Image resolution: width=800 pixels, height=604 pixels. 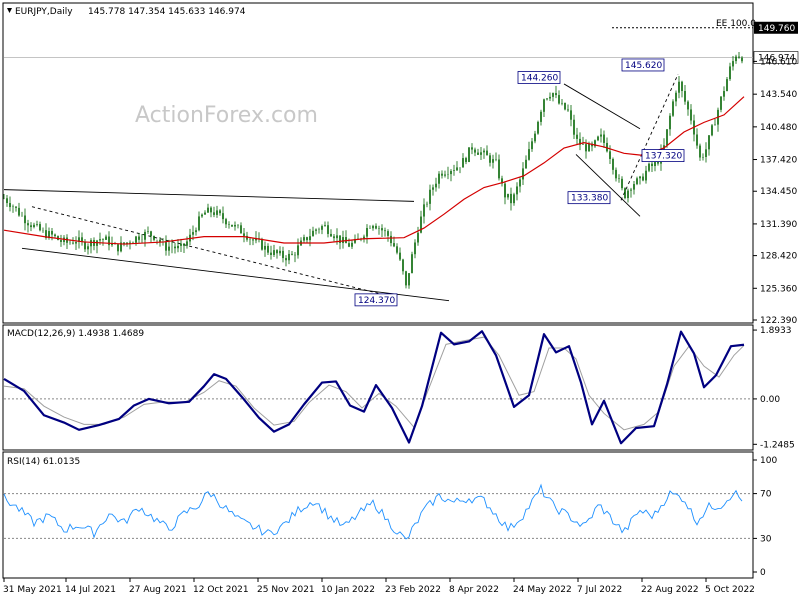 I want to click on time-tick-label: 31 May 2021, so click(x=32, y=590).